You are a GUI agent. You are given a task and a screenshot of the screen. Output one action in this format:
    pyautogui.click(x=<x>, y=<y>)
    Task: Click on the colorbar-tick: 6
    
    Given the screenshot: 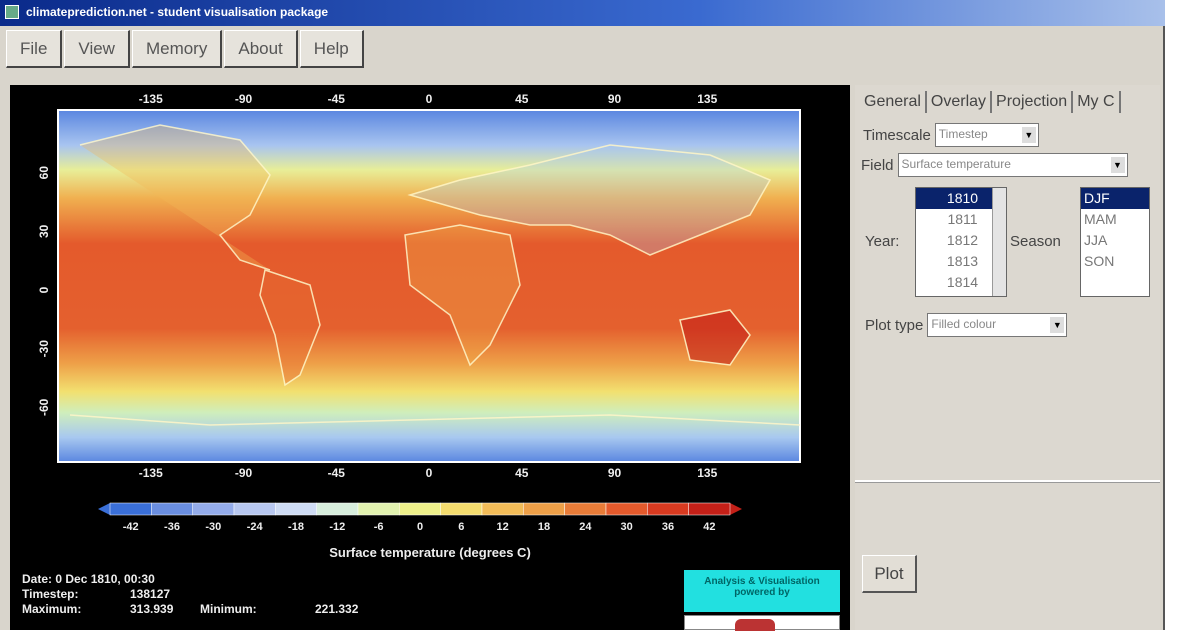 What is the action you would take?
    pyautogui.click(x=461, y=527)
    